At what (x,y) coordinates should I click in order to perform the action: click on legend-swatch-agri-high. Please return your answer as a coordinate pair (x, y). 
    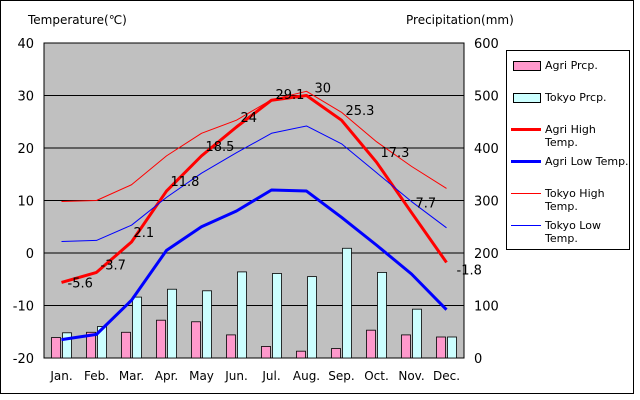
    Looking at the image, I should click on (526, 129).